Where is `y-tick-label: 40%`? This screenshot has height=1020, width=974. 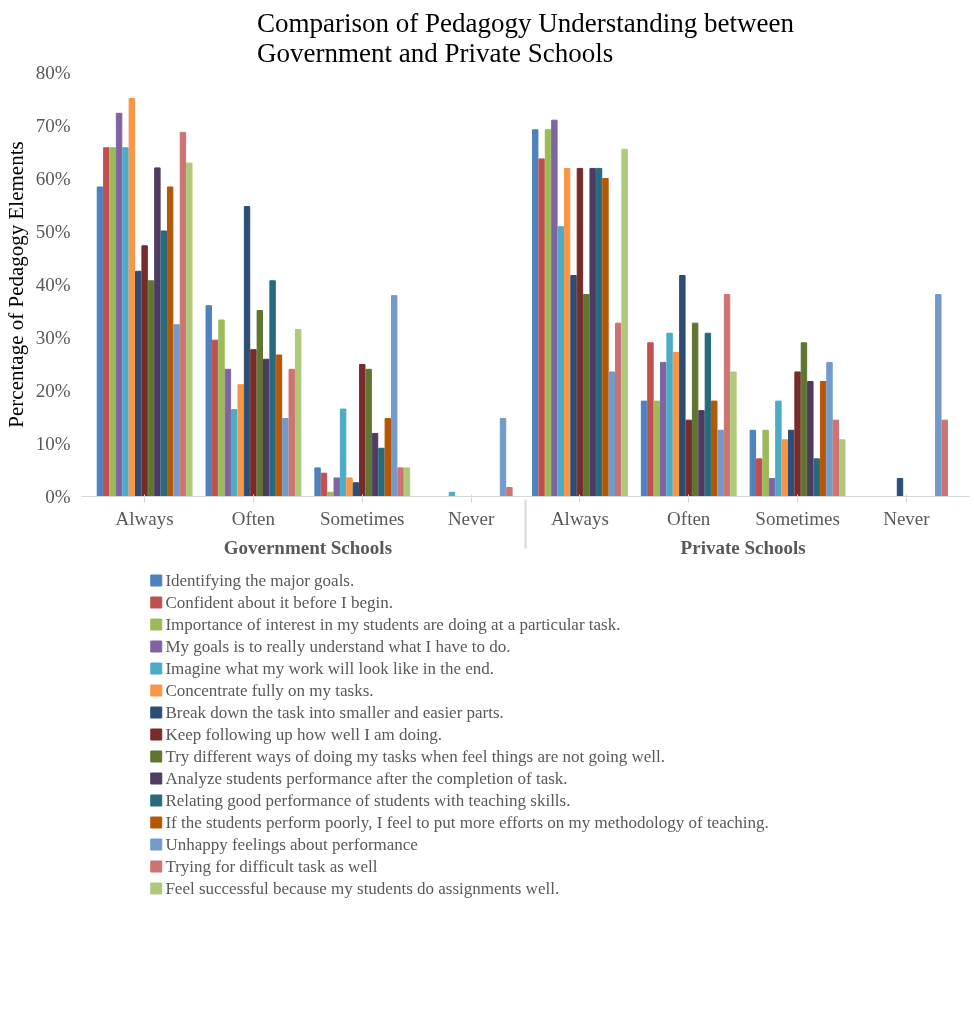 y-tick-label: 40% is located at coordinates (53, 284).